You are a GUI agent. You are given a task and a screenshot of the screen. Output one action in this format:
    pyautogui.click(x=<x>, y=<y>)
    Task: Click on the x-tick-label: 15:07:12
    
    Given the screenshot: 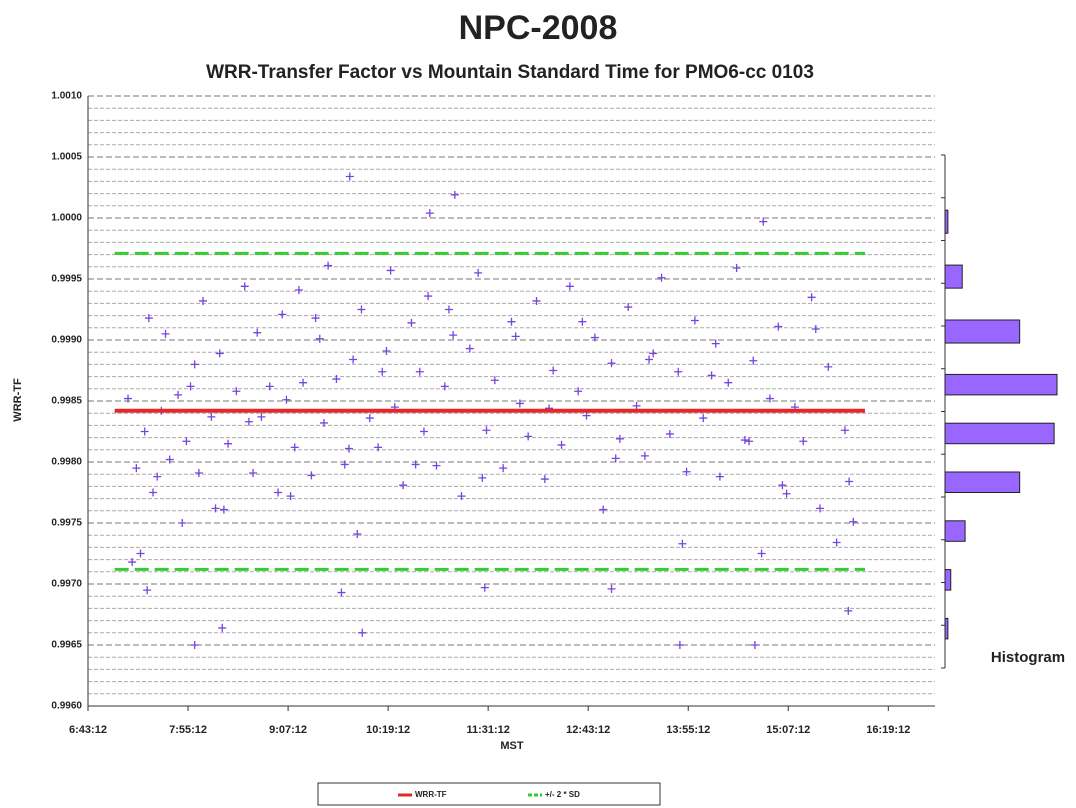 What is the action you would take?
    pyautogui.click(x=788, y=730)
    